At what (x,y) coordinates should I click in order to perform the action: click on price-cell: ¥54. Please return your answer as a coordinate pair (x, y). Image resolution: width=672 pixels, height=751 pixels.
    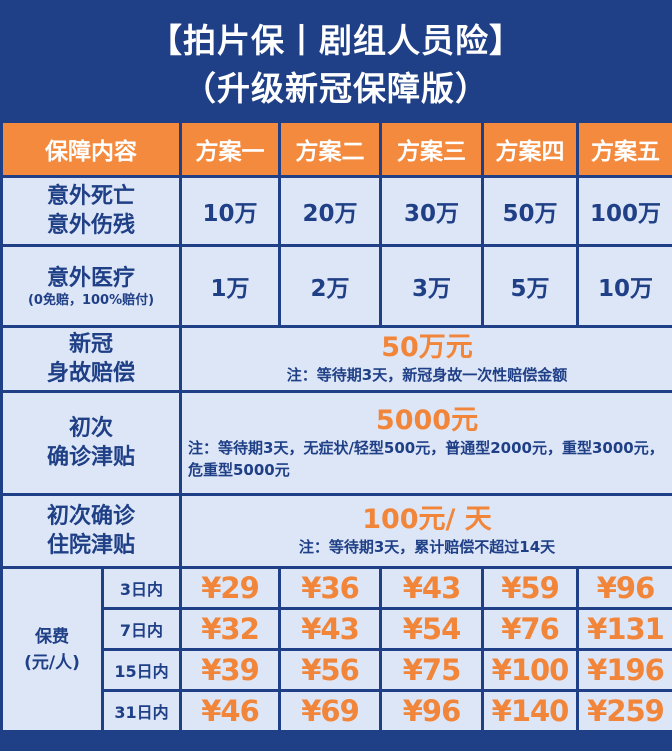
    Looking at the image, I should click on (431, 629).